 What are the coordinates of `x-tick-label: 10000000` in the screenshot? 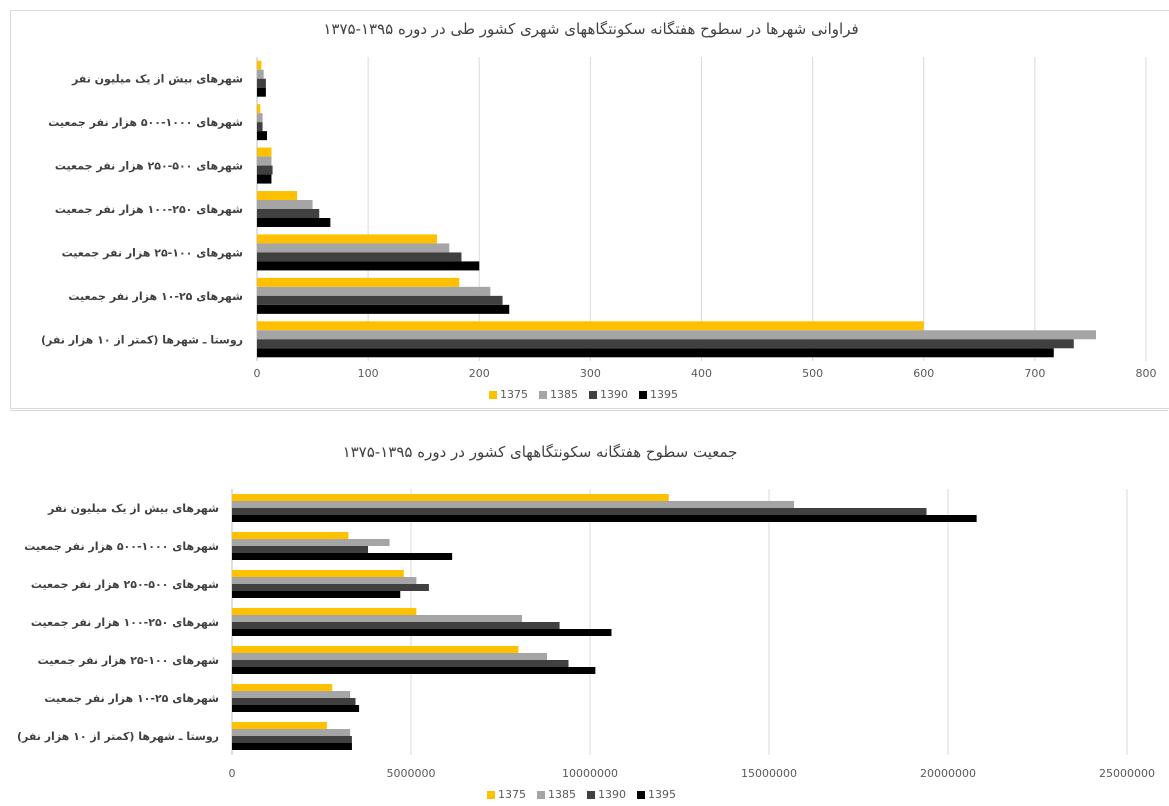 It's located at (590, 773).